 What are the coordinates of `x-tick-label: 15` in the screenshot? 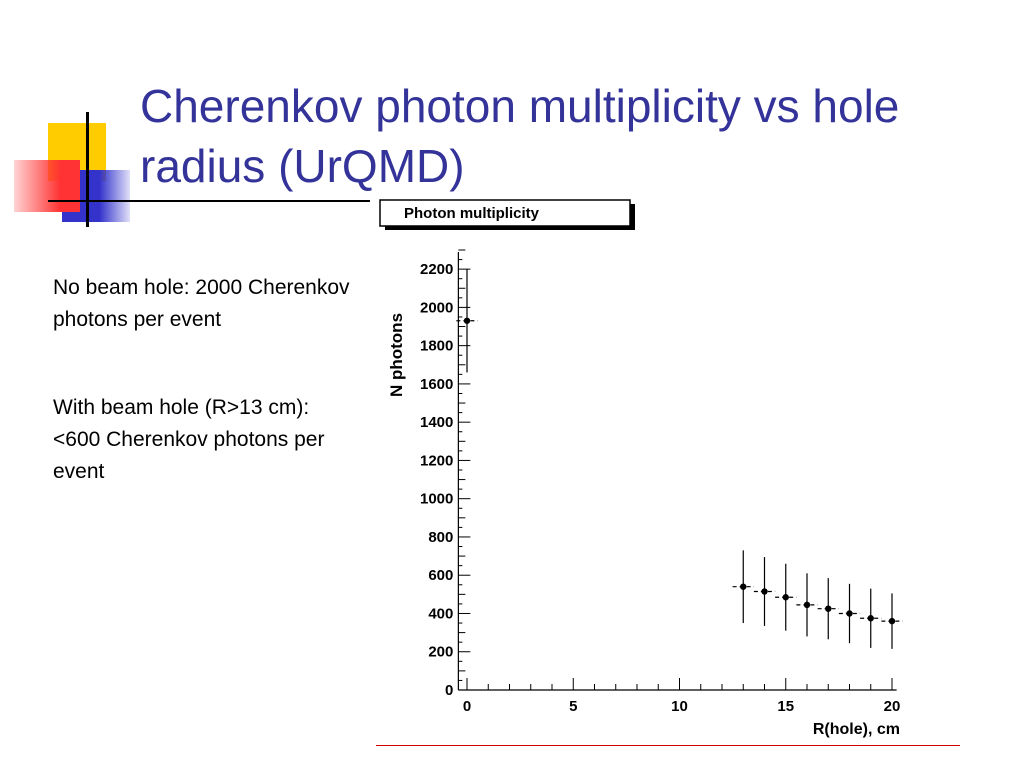 It's located at (785, 706).